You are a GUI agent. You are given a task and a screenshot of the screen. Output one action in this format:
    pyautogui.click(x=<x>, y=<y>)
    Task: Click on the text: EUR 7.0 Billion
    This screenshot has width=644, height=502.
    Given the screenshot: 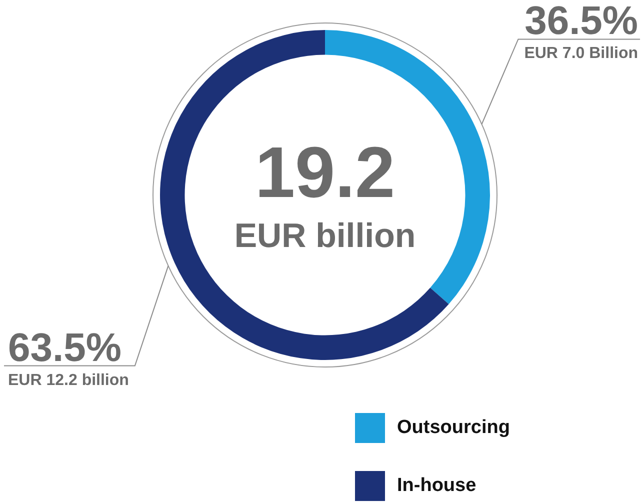 What is the action you would take?
    pyautogui.click(x=581, y=53)
    